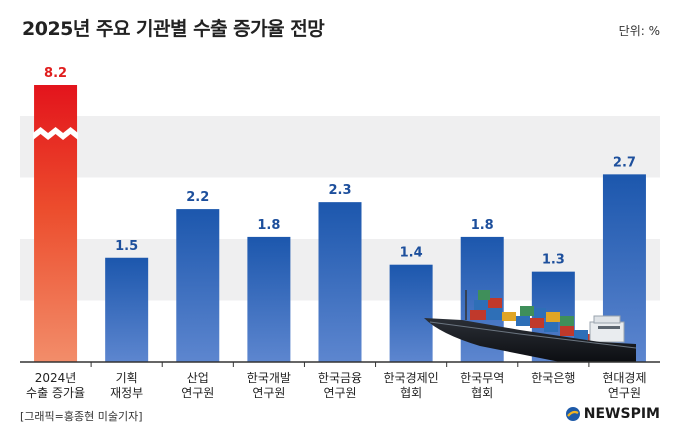  Describe the element at coordinates (639, 31) in the screenshot. I see `unit-label: 단위: %` at that location.